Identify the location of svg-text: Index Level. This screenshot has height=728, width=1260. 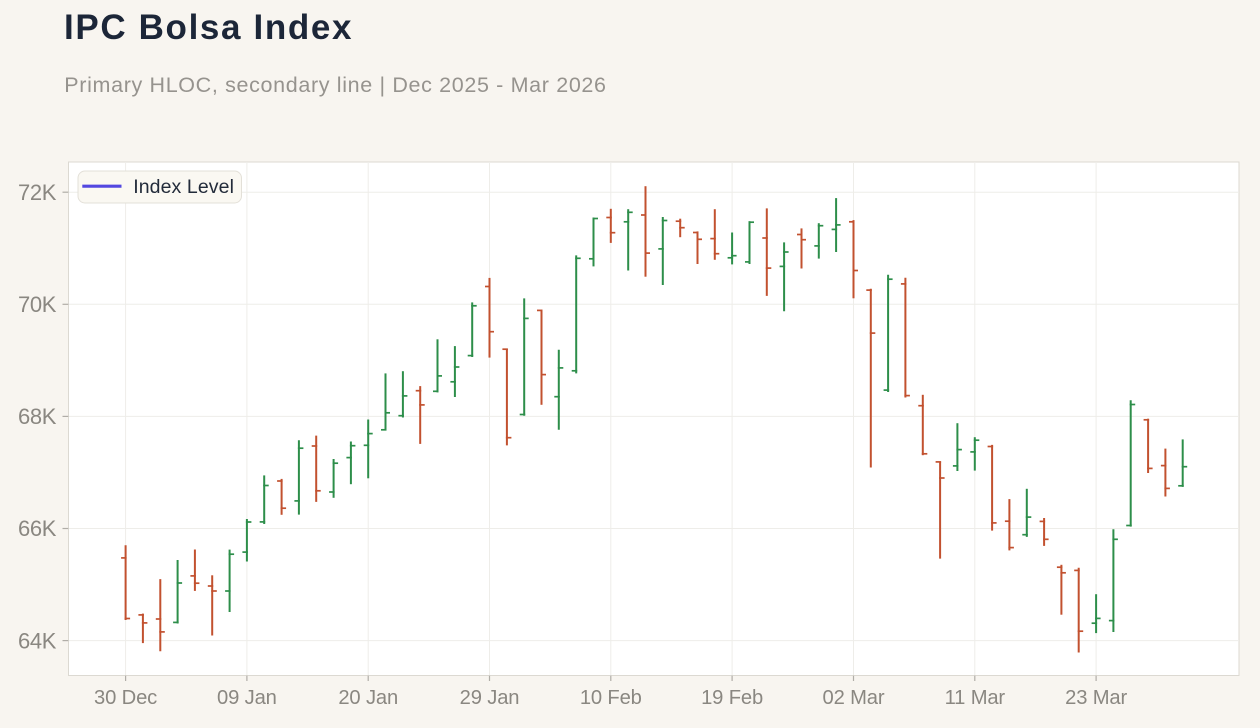
(183, 187).